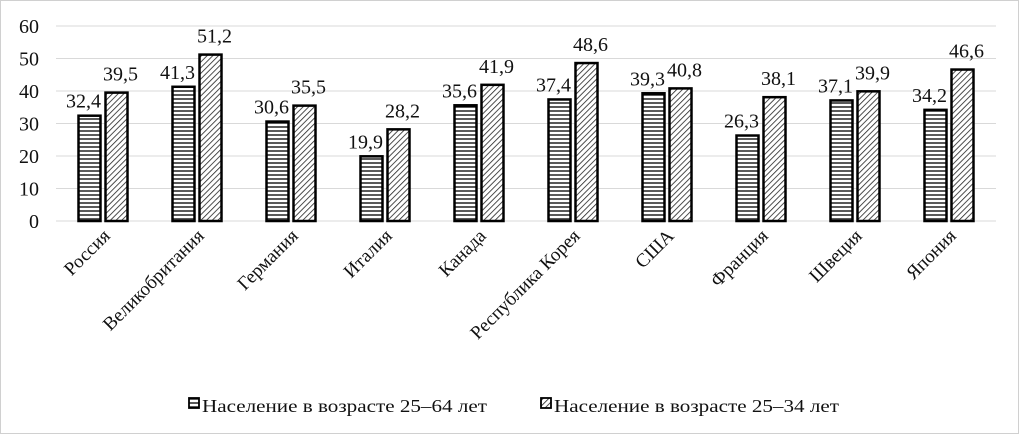  I want to click on y-tick-label: 30, so click(29, 125).